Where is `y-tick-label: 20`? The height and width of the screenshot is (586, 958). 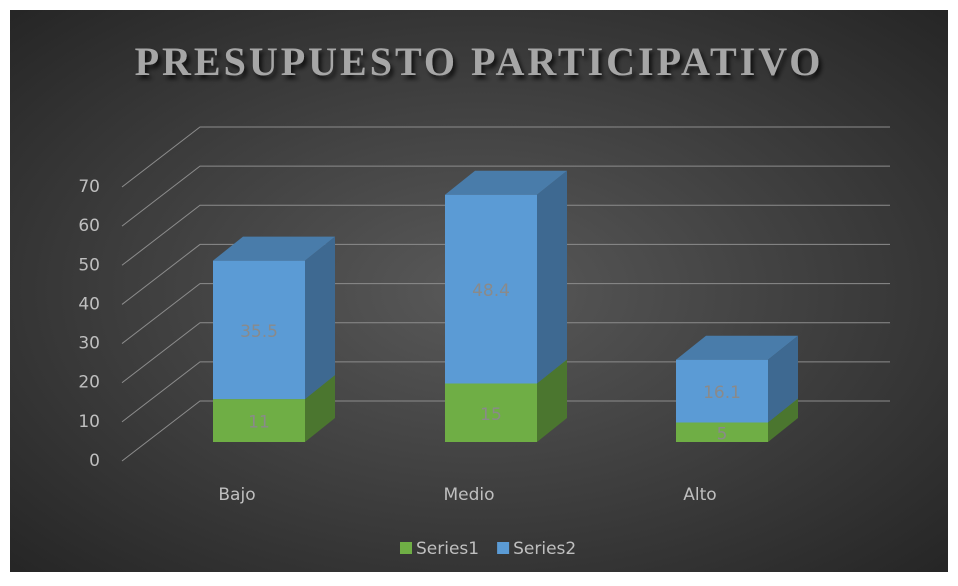
y-tick-label: 20 is located at coordinates (89, 383).